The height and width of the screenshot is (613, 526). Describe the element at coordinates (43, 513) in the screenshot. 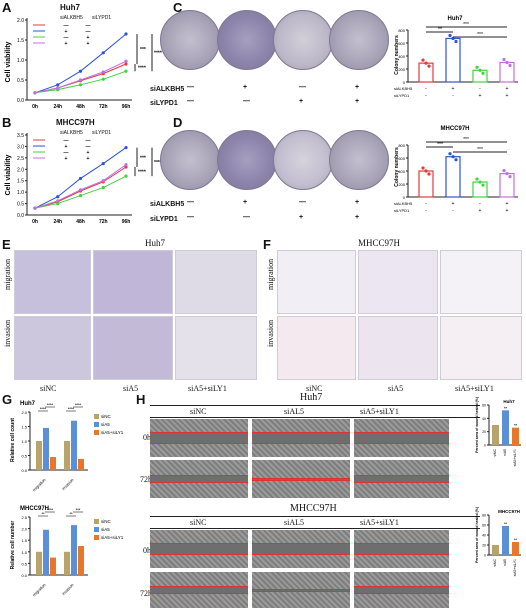

I see `g2-sig-text: **` at that location.